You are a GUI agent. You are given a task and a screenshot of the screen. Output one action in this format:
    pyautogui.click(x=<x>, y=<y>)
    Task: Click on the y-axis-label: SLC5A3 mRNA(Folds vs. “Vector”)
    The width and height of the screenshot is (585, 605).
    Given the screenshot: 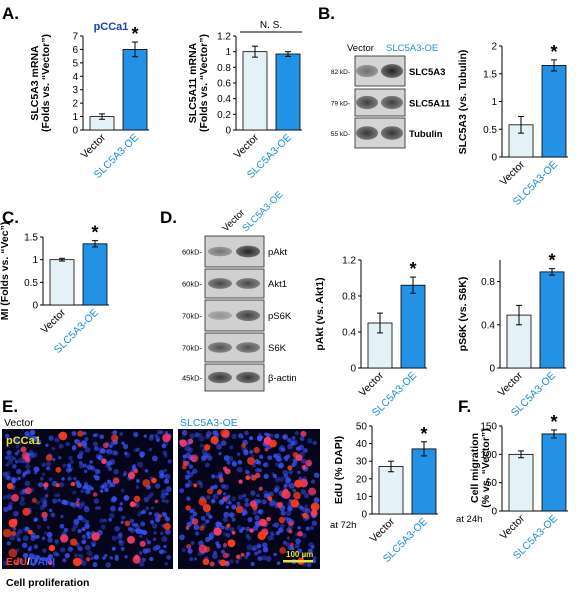 What is the action you would take?
    pyautogui.click(x=40, y=83)
    